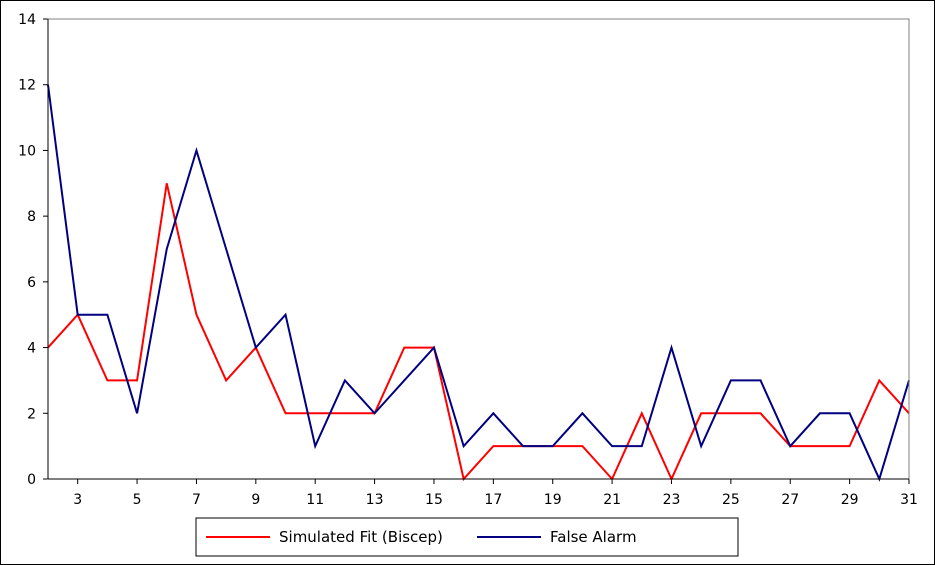 Image resolution: width=935 pixels, height=565 pixels. I want to click on x-tick-label: 5, so click(137, 500).